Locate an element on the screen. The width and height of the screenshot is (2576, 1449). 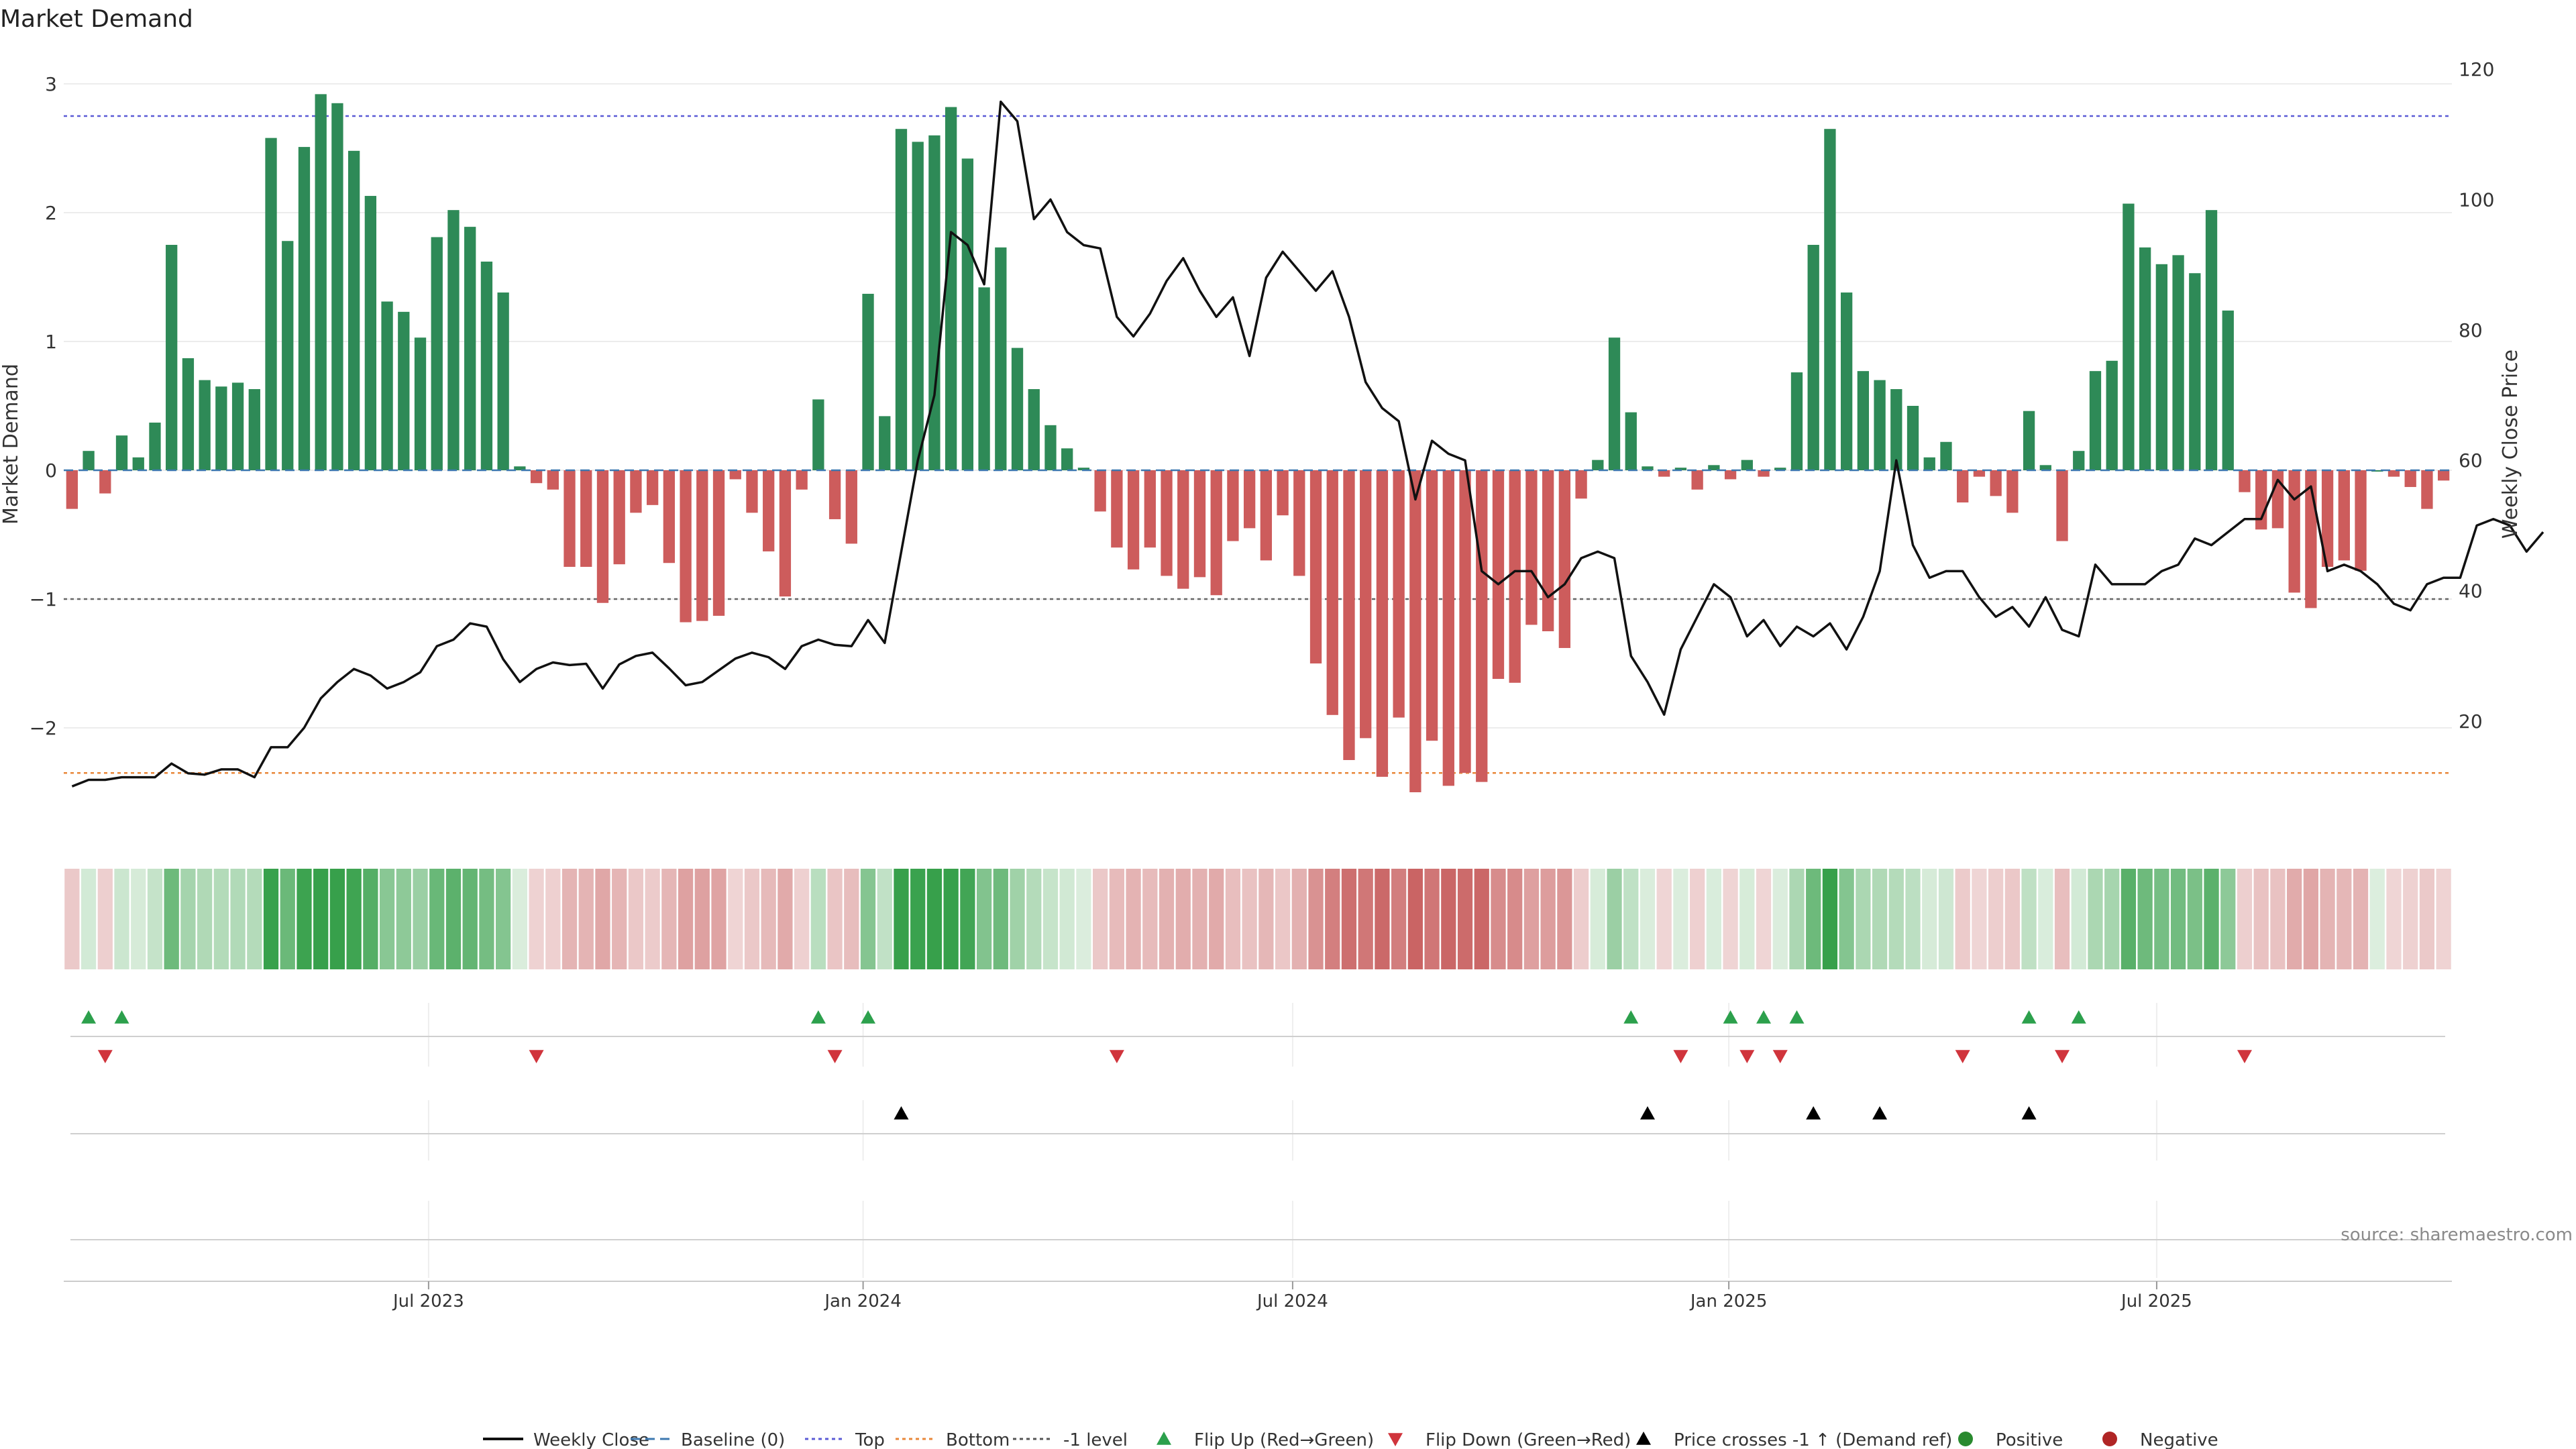
demand-heat-strip is located at coordinates (1257, 919).